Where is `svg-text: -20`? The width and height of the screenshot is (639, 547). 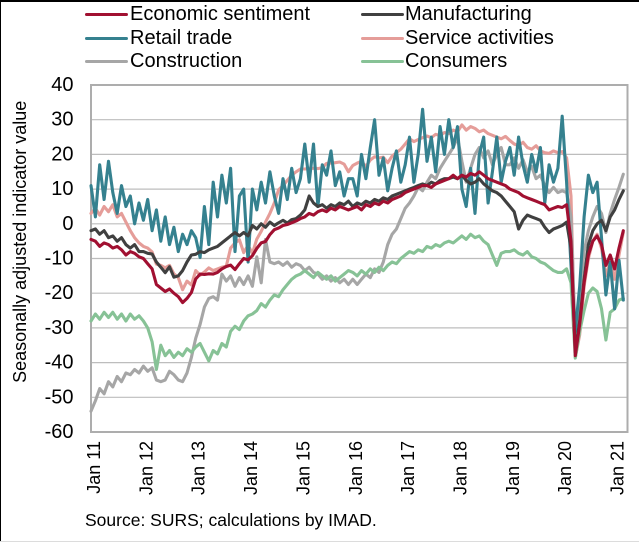
svg-text: -20 is located at coordinates (59, 293).